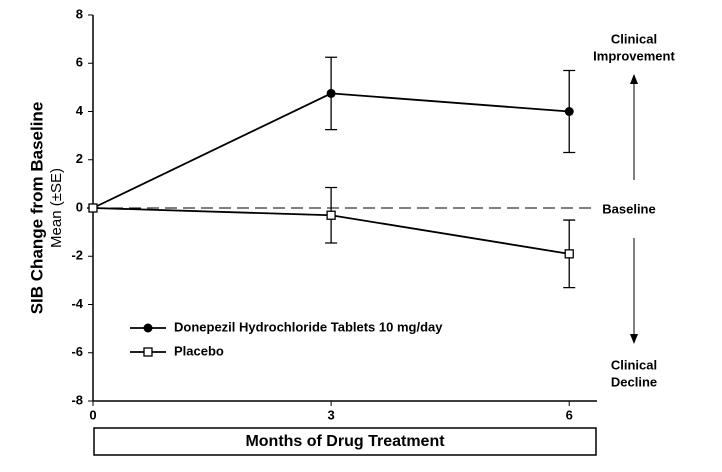 The width and height of the screenshot is (722, 472). What do you see at coordinates (80, 110) in the screenshot?
I see `y-tick-label: 4` at bounding box center [80, 110].